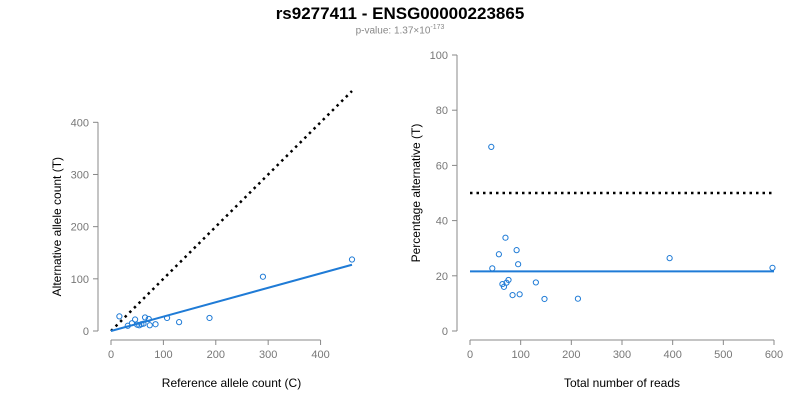 The image size is (800, 400). Describe the element at coordinates (774, 355) in the screenshot. I see `x-tick-label: 600` at that location.